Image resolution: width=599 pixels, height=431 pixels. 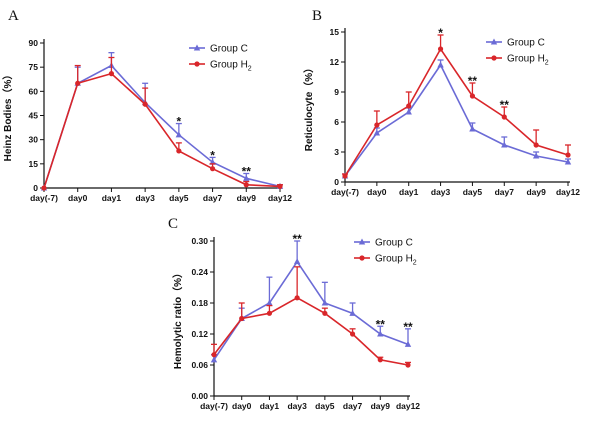 What do you see at coordinates (317, 16) in the screenshot?
I see `panel-label: B` at bounding box center [317, 16].